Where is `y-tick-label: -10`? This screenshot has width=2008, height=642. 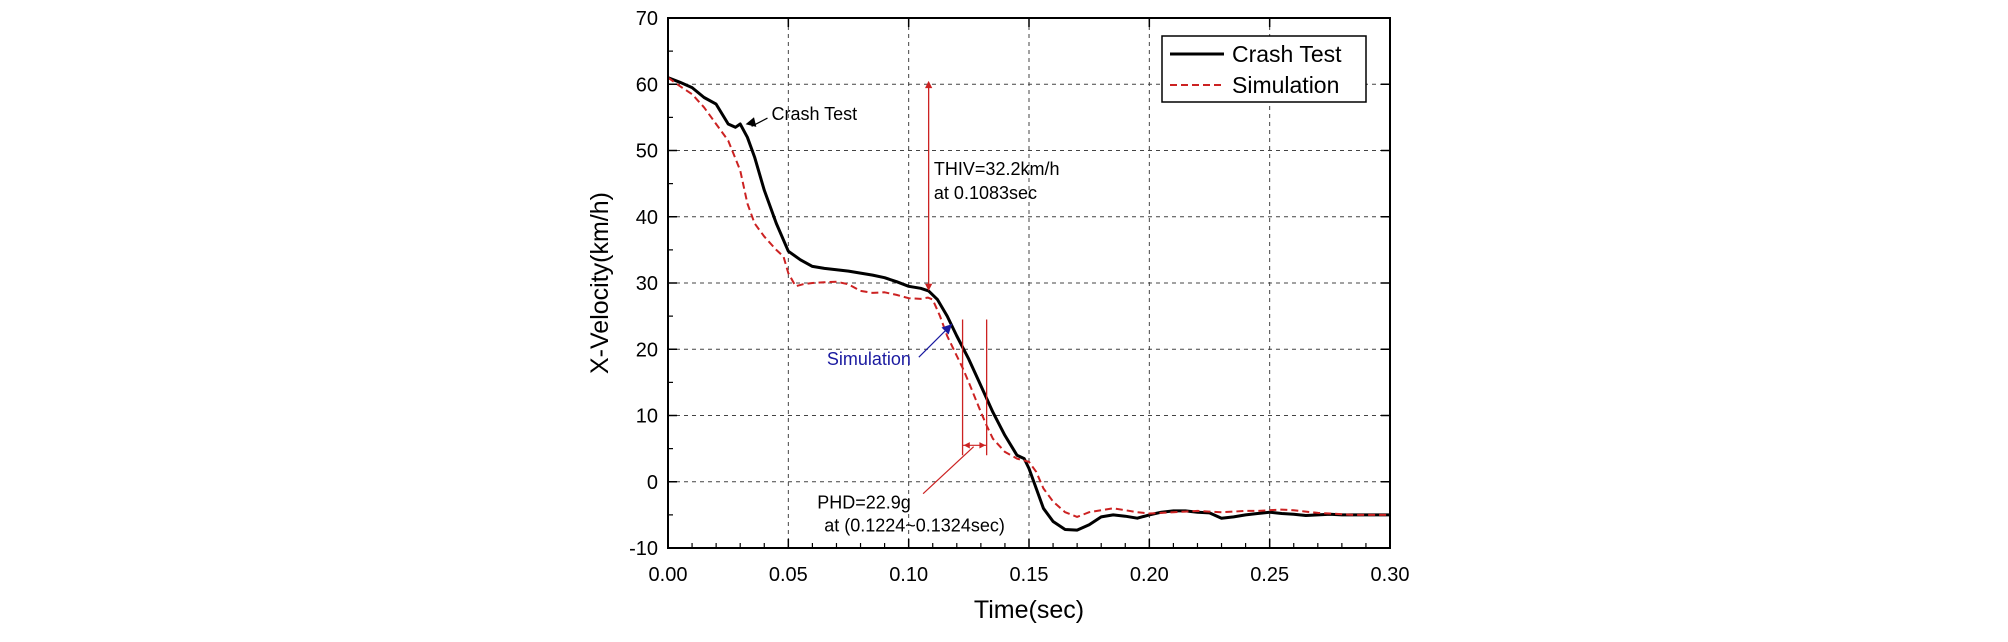
y-tick-label: -10 is located at coordinates (643, 549).